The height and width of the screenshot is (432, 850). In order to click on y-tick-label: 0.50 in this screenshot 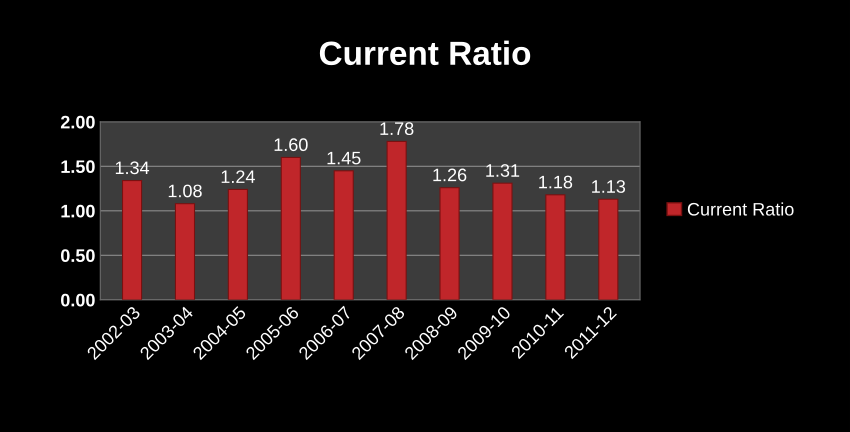, I will do `click(78, 255)`.